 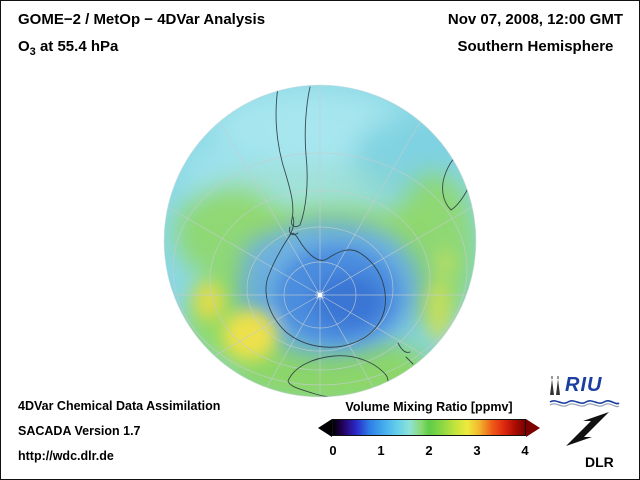 What do you see at coordinates (525, 450) in the screenshot?
I see `colorbar-tick-4: 4` at bounding box center [525, 450].